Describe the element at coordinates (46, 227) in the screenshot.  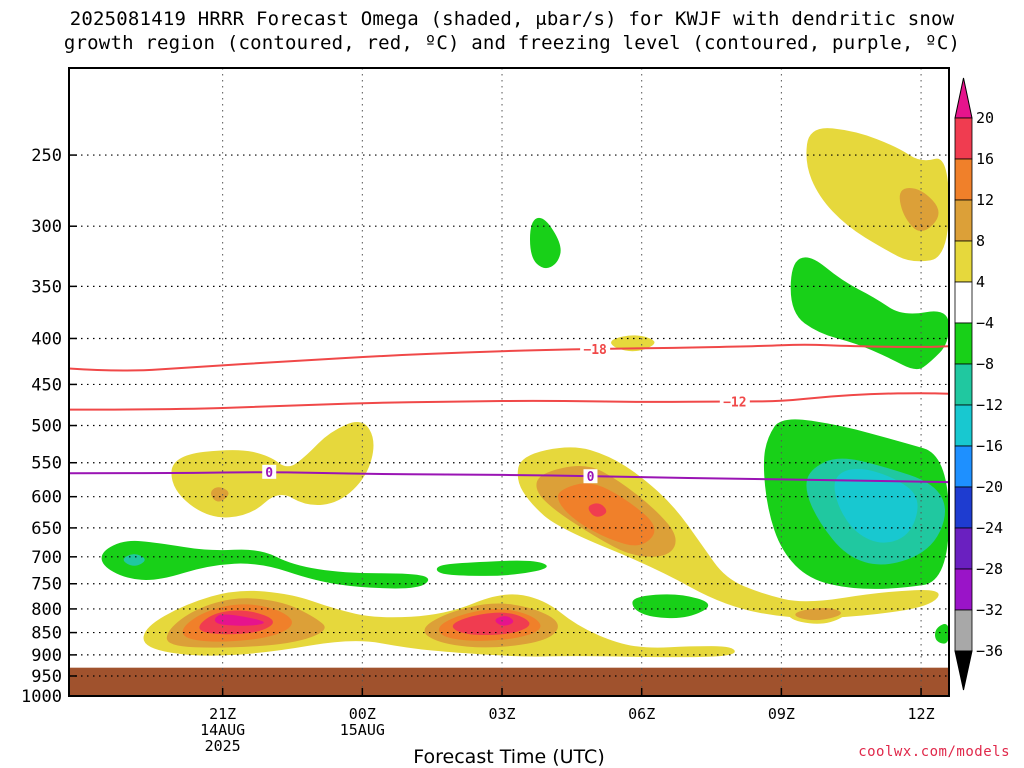
I see `y-tick-label-300: 300` at that location.